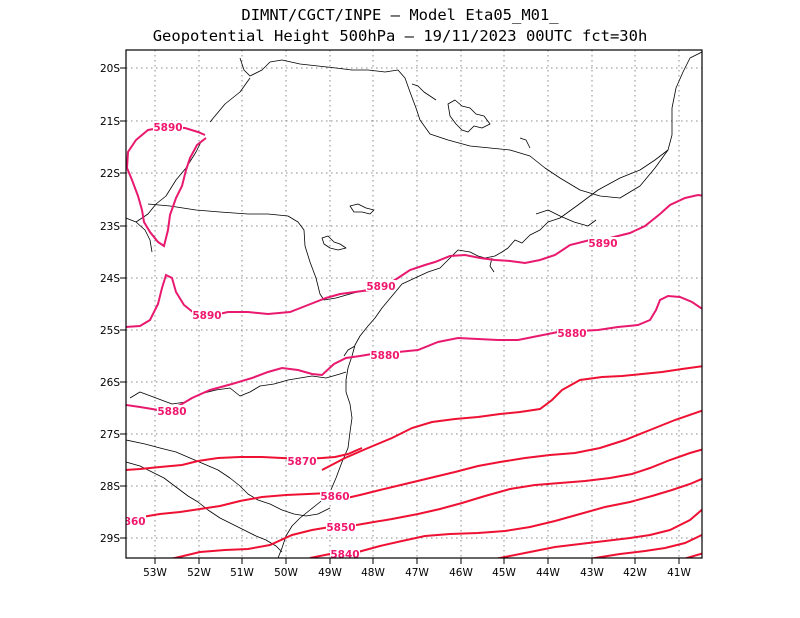  Describe the element at coordinates (414, 352) in the screenshot. I see `contour-5880-main` at that location.